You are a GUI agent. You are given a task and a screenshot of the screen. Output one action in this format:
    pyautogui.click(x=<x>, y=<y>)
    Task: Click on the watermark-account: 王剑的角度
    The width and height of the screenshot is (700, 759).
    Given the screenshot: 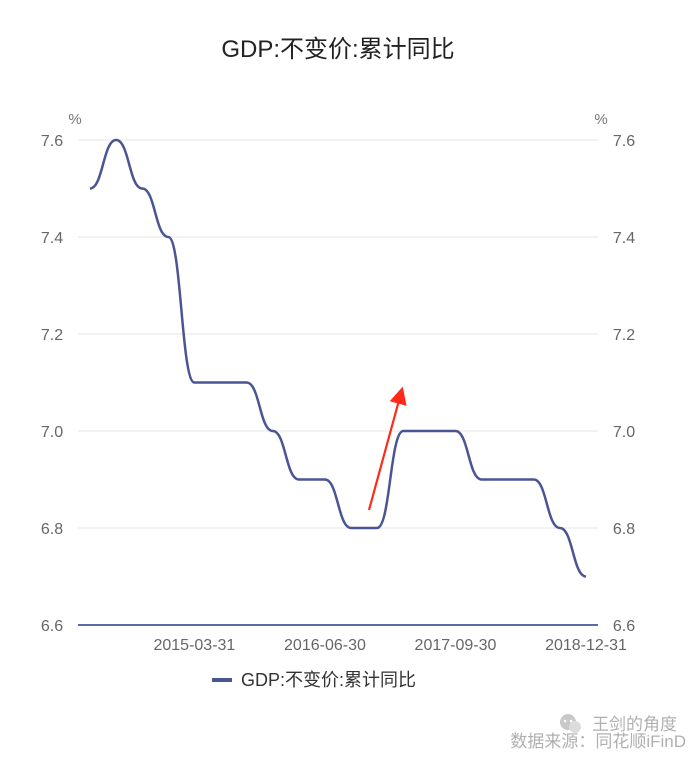 What is the action you would take?
    pyautogui.click(x=634, y=724)
    